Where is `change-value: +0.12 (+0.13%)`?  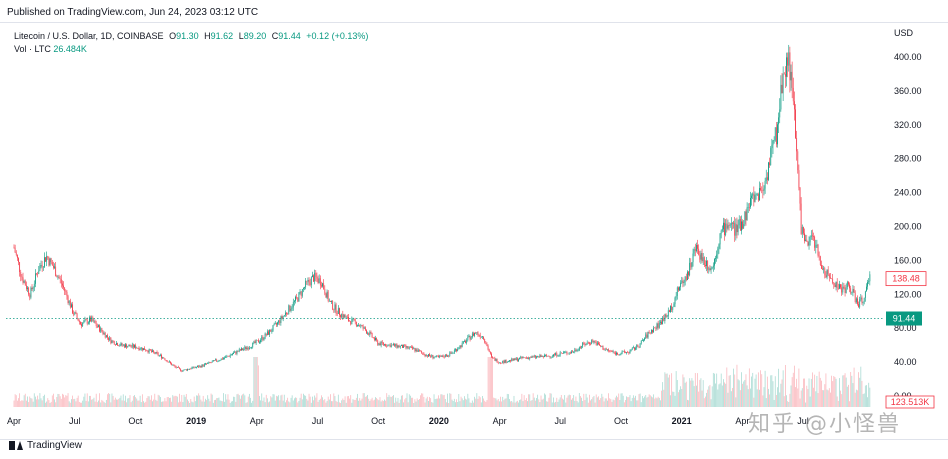 change-value: +0.12 (+0.13%) is located at coordinates (337, 36).